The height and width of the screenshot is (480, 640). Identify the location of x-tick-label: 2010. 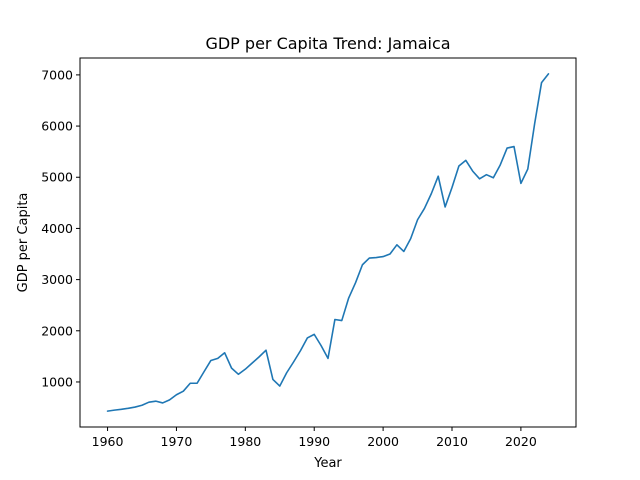
(452, 441).